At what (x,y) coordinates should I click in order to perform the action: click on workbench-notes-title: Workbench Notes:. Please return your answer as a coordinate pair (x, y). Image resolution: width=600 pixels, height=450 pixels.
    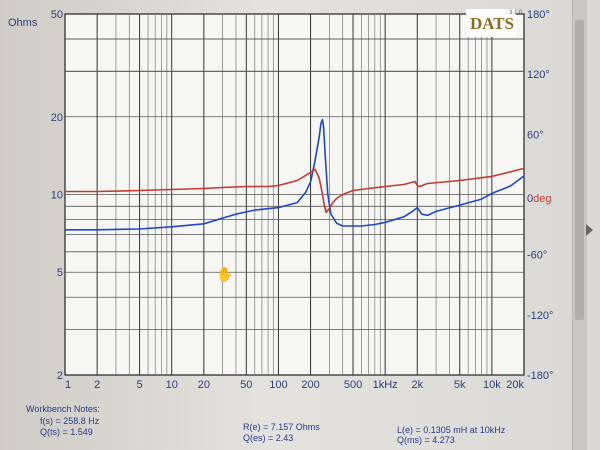
    Looking at the image, I should click on (63, 409).